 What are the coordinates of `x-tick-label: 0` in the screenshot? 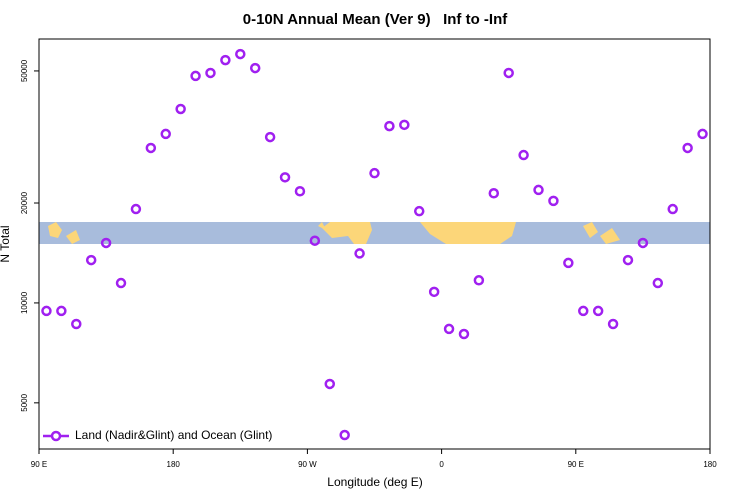 It's located at (441, 464).